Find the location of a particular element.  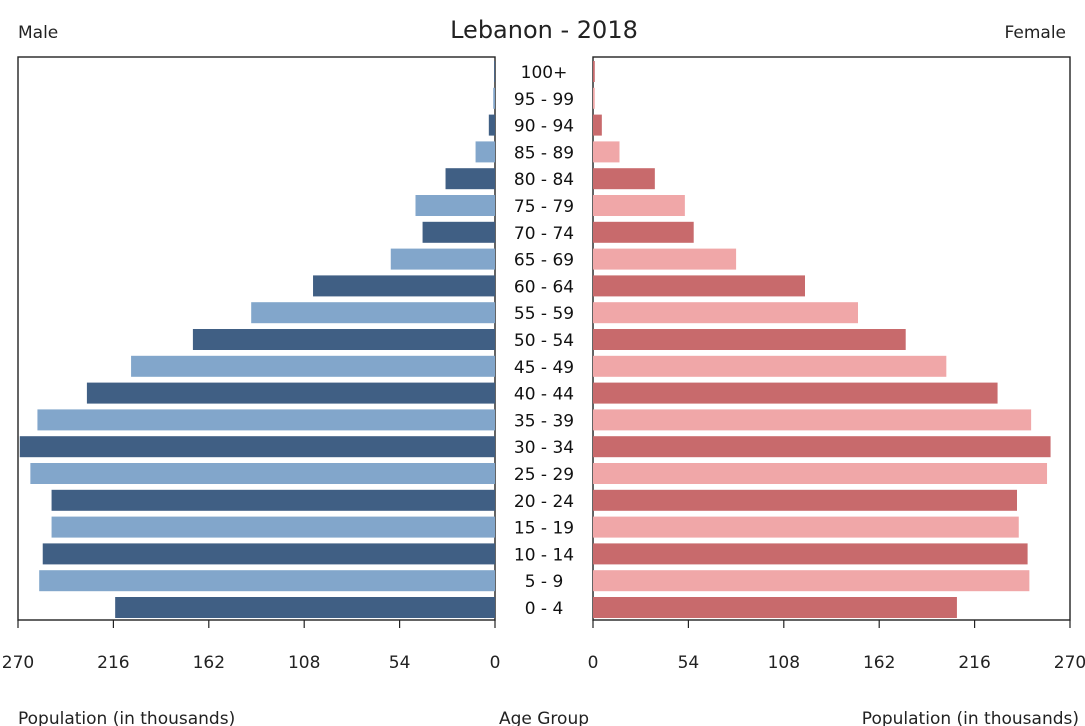

male-label: Male is located at coordinates (38, 33).